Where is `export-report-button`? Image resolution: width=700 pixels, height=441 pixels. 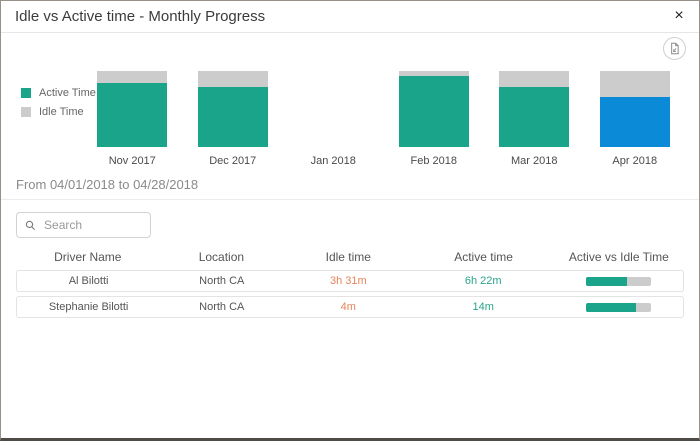
export-report-button is located at coordinates (674, 48).